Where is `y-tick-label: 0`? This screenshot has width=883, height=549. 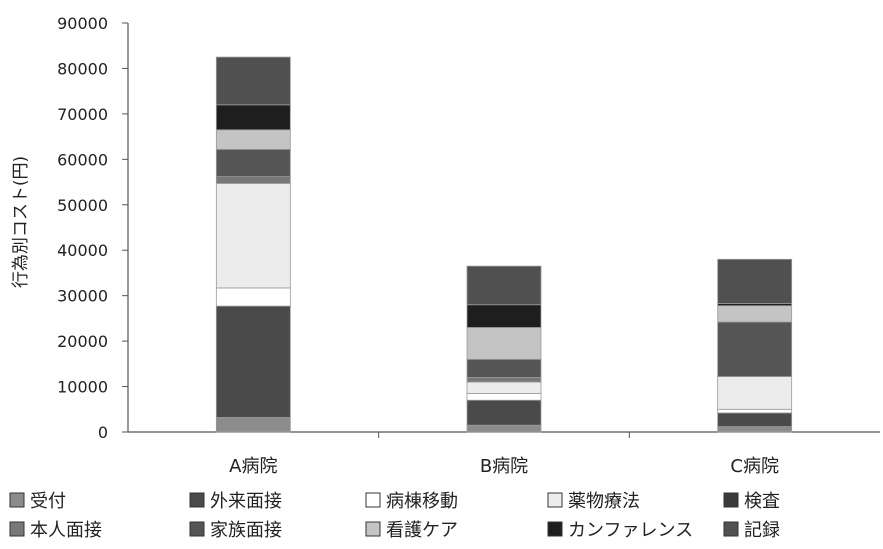
y-tick-label: 0 is located at coordinates (103, 432).